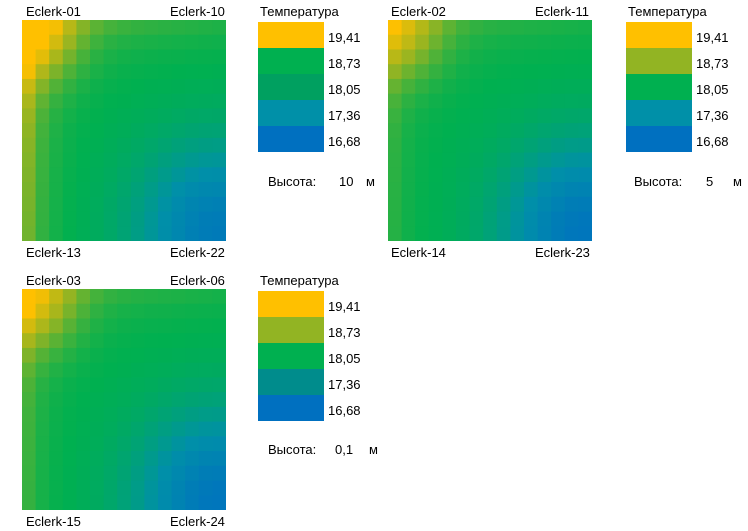  What do you see at coordinates (712, 115) in the screenshot?
I see `legend-value: 17,36` at bounding box center [712, 115].